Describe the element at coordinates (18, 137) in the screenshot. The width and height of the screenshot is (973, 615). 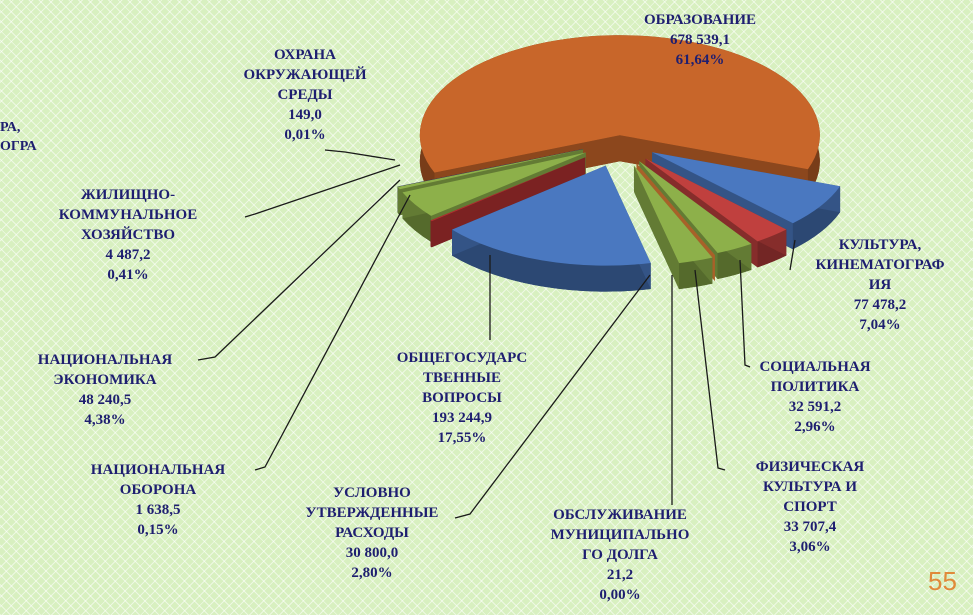
I see `cut-label: РА, ОГРА` at that location.